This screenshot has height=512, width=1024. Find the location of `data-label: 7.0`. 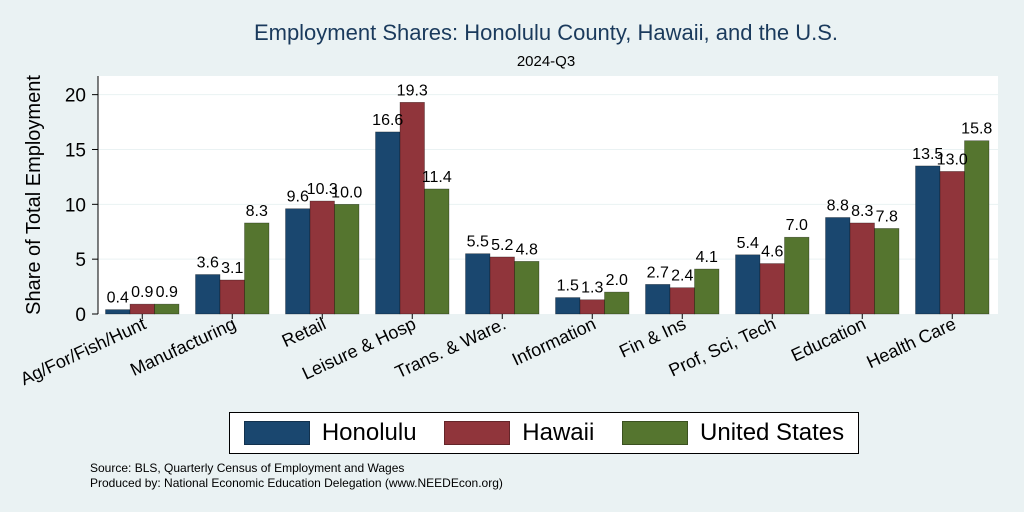

data-label: 7.0 is located at coordinates (797, 225).